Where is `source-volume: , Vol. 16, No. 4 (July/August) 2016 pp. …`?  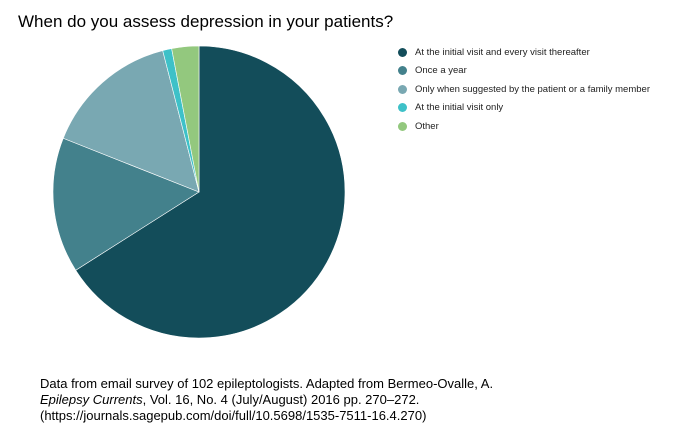 source-volume: , Vol. 16, No. 4 (July/August) 2016 pp. … is located at coordinates (281, 399).